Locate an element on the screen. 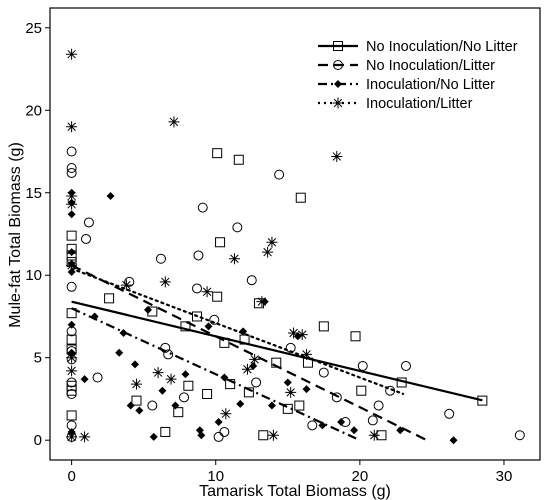  legend-label: No Inoculation/No Litter is located at coordinates (442, 47).